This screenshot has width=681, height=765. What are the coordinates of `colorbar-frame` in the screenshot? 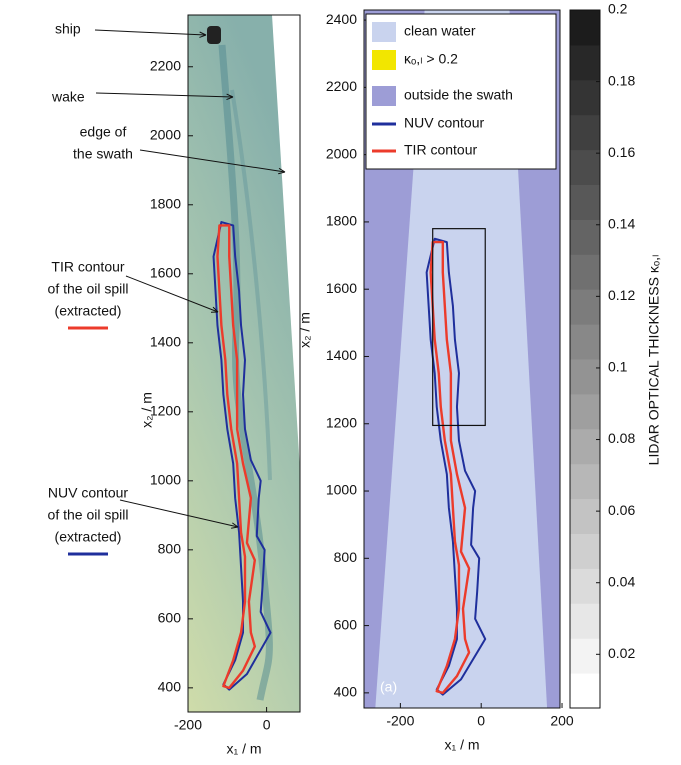 It's located at (585, 359).